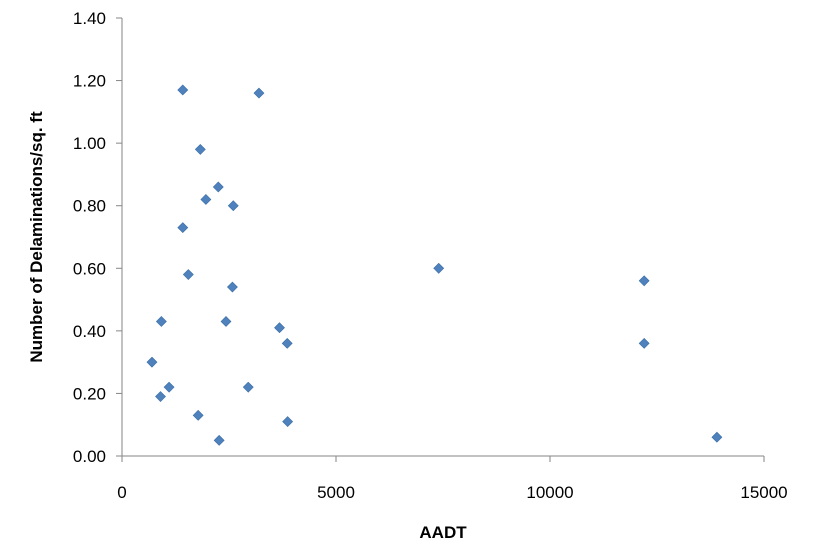 The height and width of the screenshot is (548, 816). What do you see at coordinates (89, 18) in the screenshot?
I see `y-tick-label: 1.40` at bounding box center [89, 18].